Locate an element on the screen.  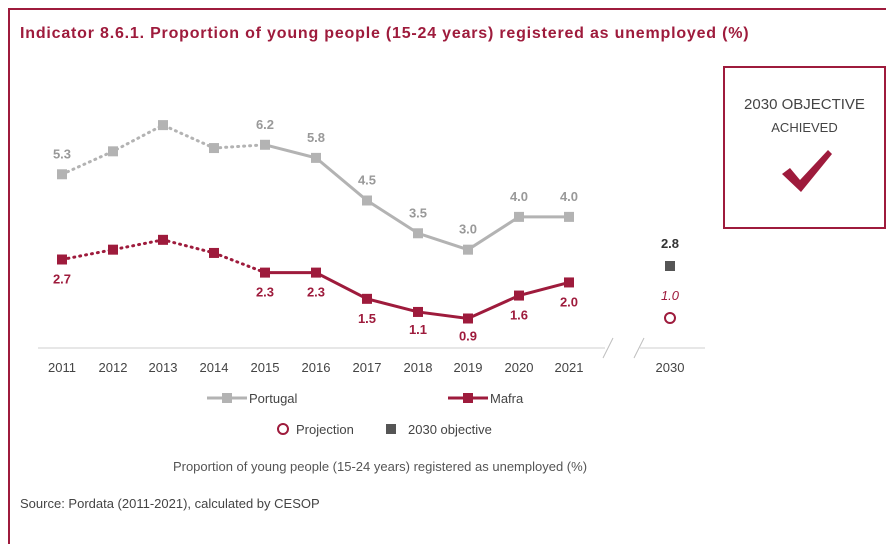
x-tick-label: 2021 is located at coordinates (569, 367).